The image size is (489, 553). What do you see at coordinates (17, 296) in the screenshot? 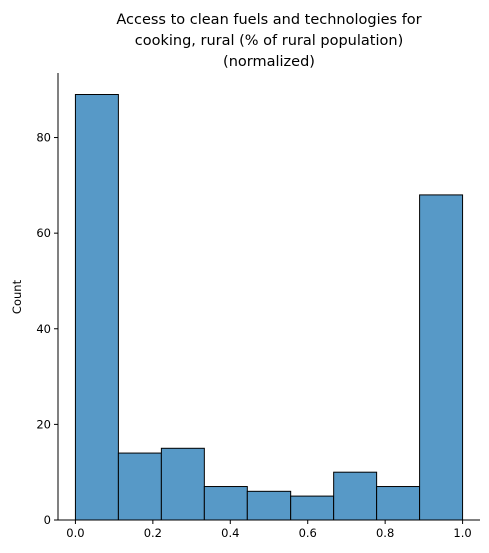
I see `y-axis-label: Count` at bounding box center [17, 296].